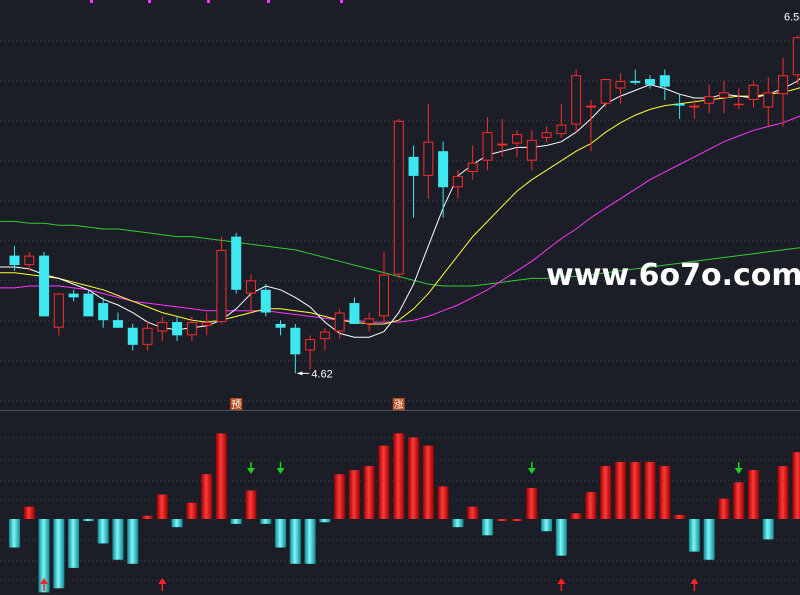  Describe the element at coordinates (216, 1) in the screenshot. I see `top-tick-marks` at that location.